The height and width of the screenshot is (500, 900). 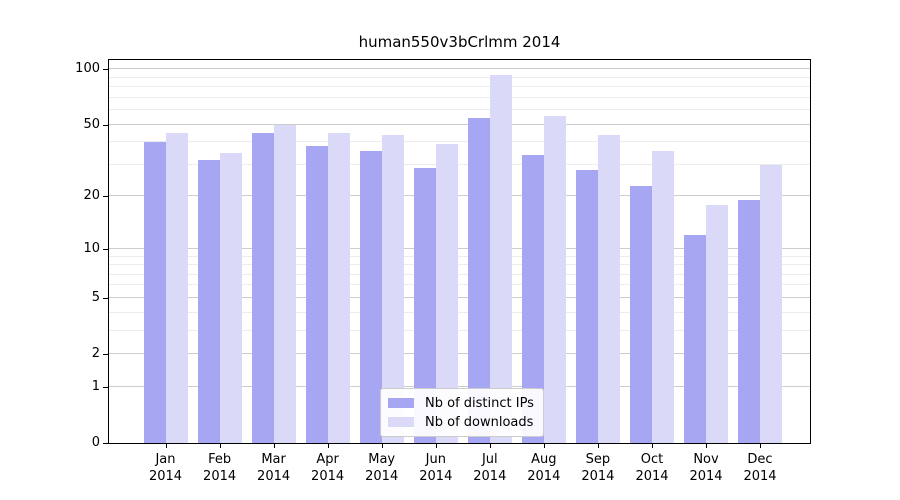 I want to click on bar-feb-downloads, so click(x=230, y=297).